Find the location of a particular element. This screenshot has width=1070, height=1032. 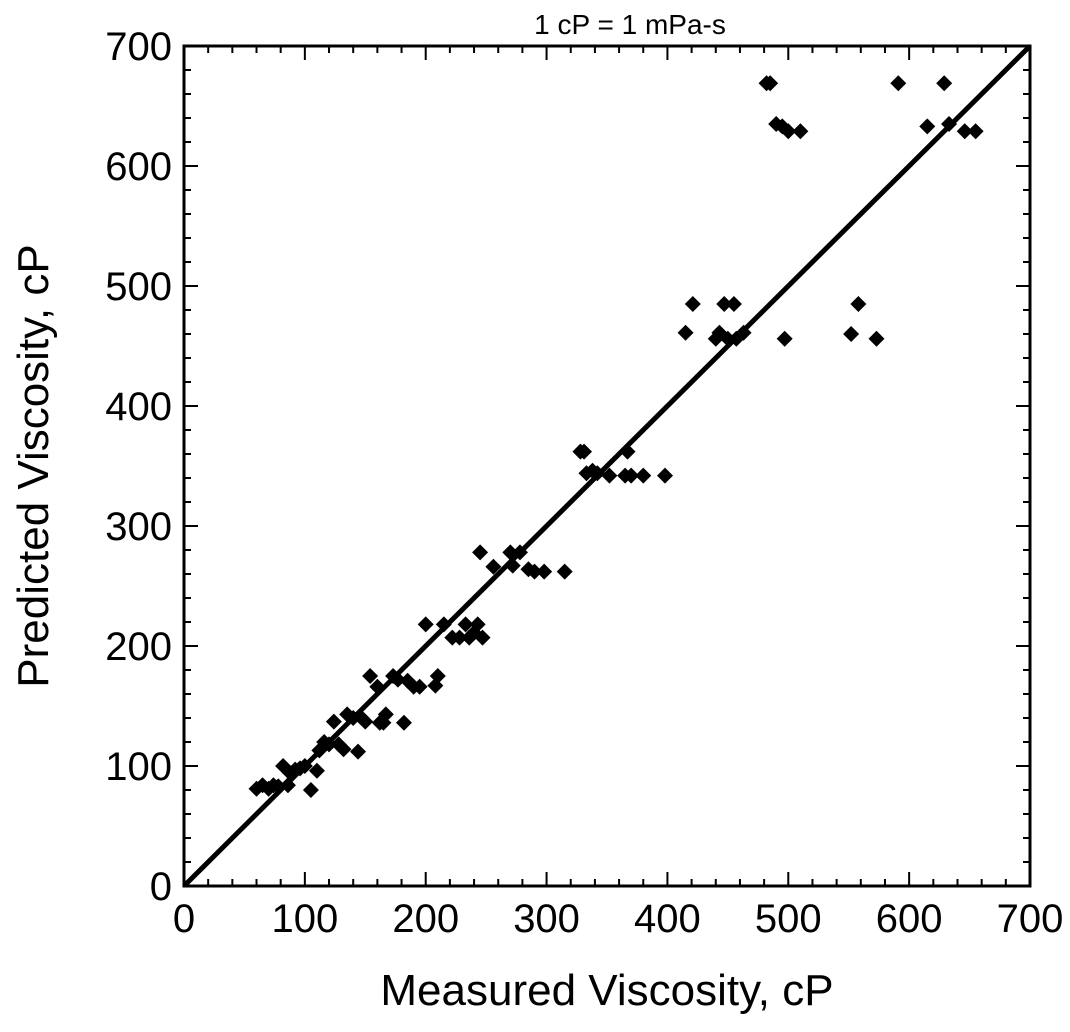

x-tick-label: 700 is located at coordinates (1030, 919).